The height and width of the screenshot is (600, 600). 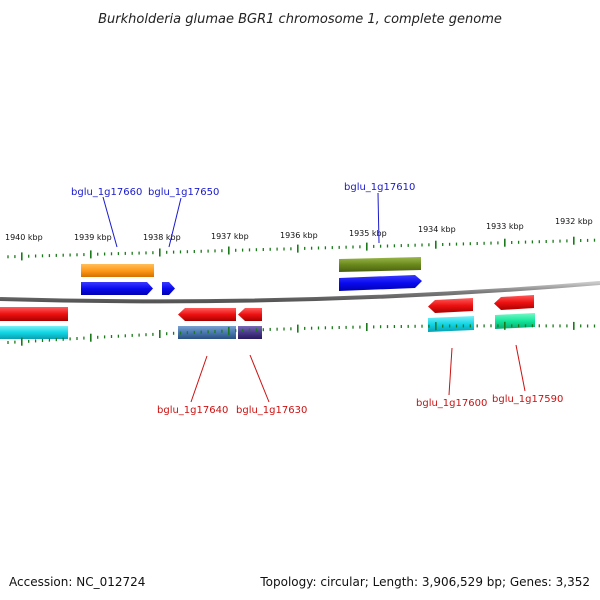 What do you see at coordinates (93, 237) in the screenshot?
I see `scale-label-1939: 1939 kbp` at bounding box center [93, 237].